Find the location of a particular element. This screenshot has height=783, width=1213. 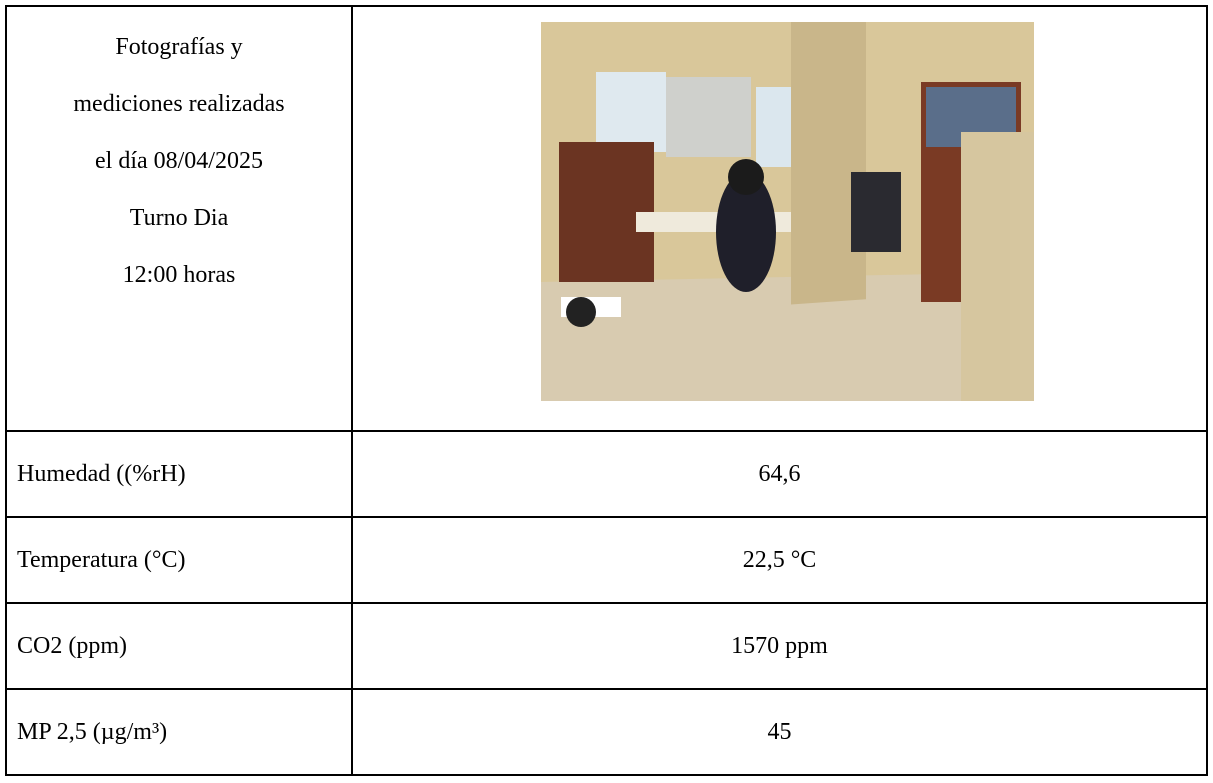

row-label: MP 2,5 (µg/m³) is located at coordinates (179, 732).